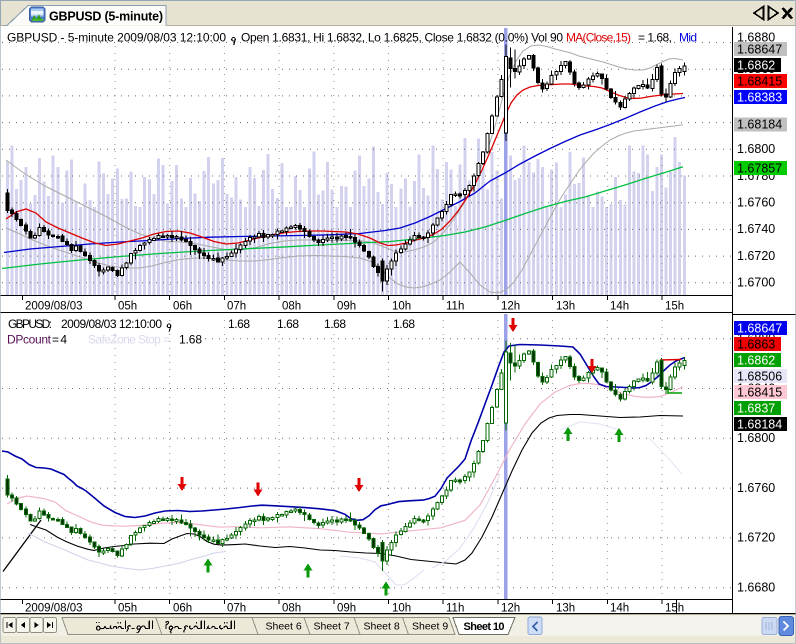 This screenshot has width=796, height=644. What do you see at coordinates (756, 344) in the screenshot?
I see `svg-text: 1.6863` at bounding box center [756, 344].